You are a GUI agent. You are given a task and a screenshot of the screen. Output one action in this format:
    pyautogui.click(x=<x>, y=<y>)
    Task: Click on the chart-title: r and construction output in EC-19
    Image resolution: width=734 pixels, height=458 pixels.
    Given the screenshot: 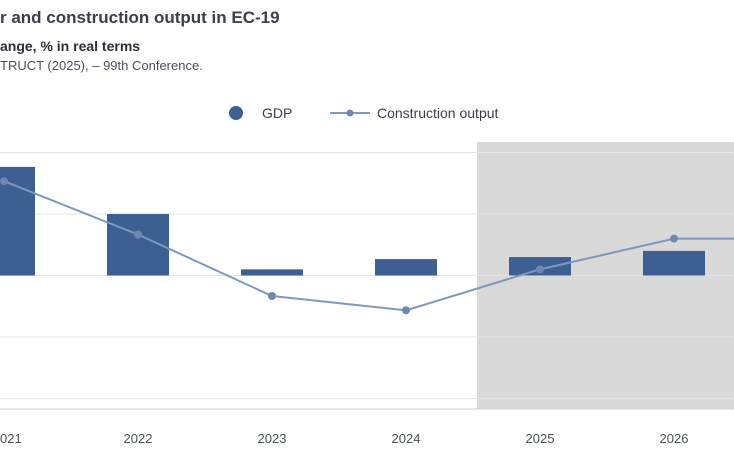 What is the action you would take?
    pyautogui.click(x=140, y=17)
    